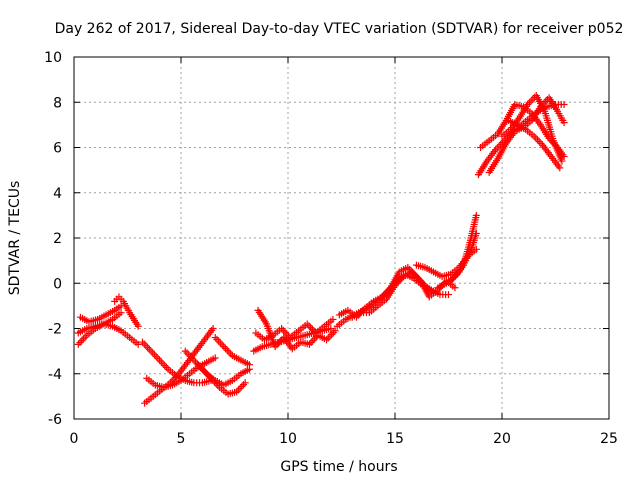  Describe the element at coordinates (55, 420) in the screenshot. I see `y-tick-label: -6` at that location.